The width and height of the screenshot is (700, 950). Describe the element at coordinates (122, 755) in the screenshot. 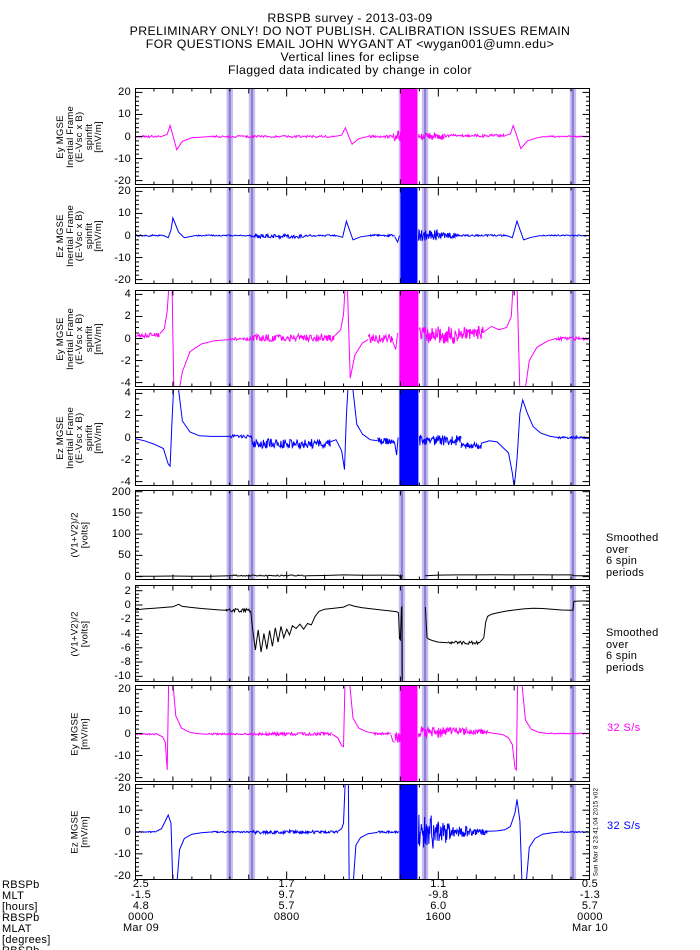

I see `y-tick-label-ey-mgse-32sps: -10` at that location.